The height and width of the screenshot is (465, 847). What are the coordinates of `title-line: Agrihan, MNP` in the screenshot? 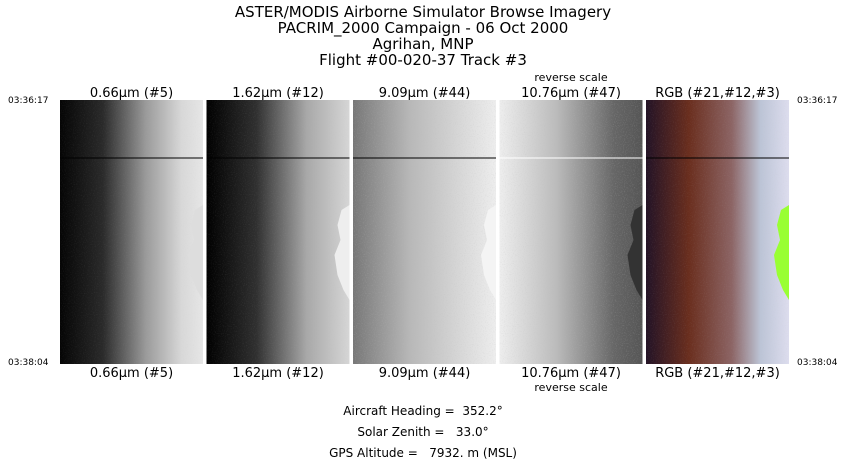 It's located at (422, 44).